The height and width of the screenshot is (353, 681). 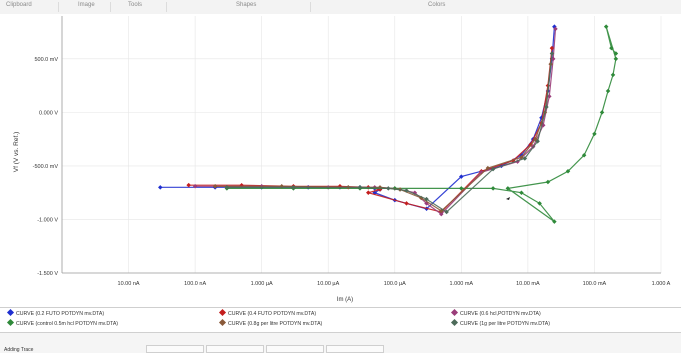 I want to click on y-tick-label: -500.0 mV, so click(x=46, y=167).